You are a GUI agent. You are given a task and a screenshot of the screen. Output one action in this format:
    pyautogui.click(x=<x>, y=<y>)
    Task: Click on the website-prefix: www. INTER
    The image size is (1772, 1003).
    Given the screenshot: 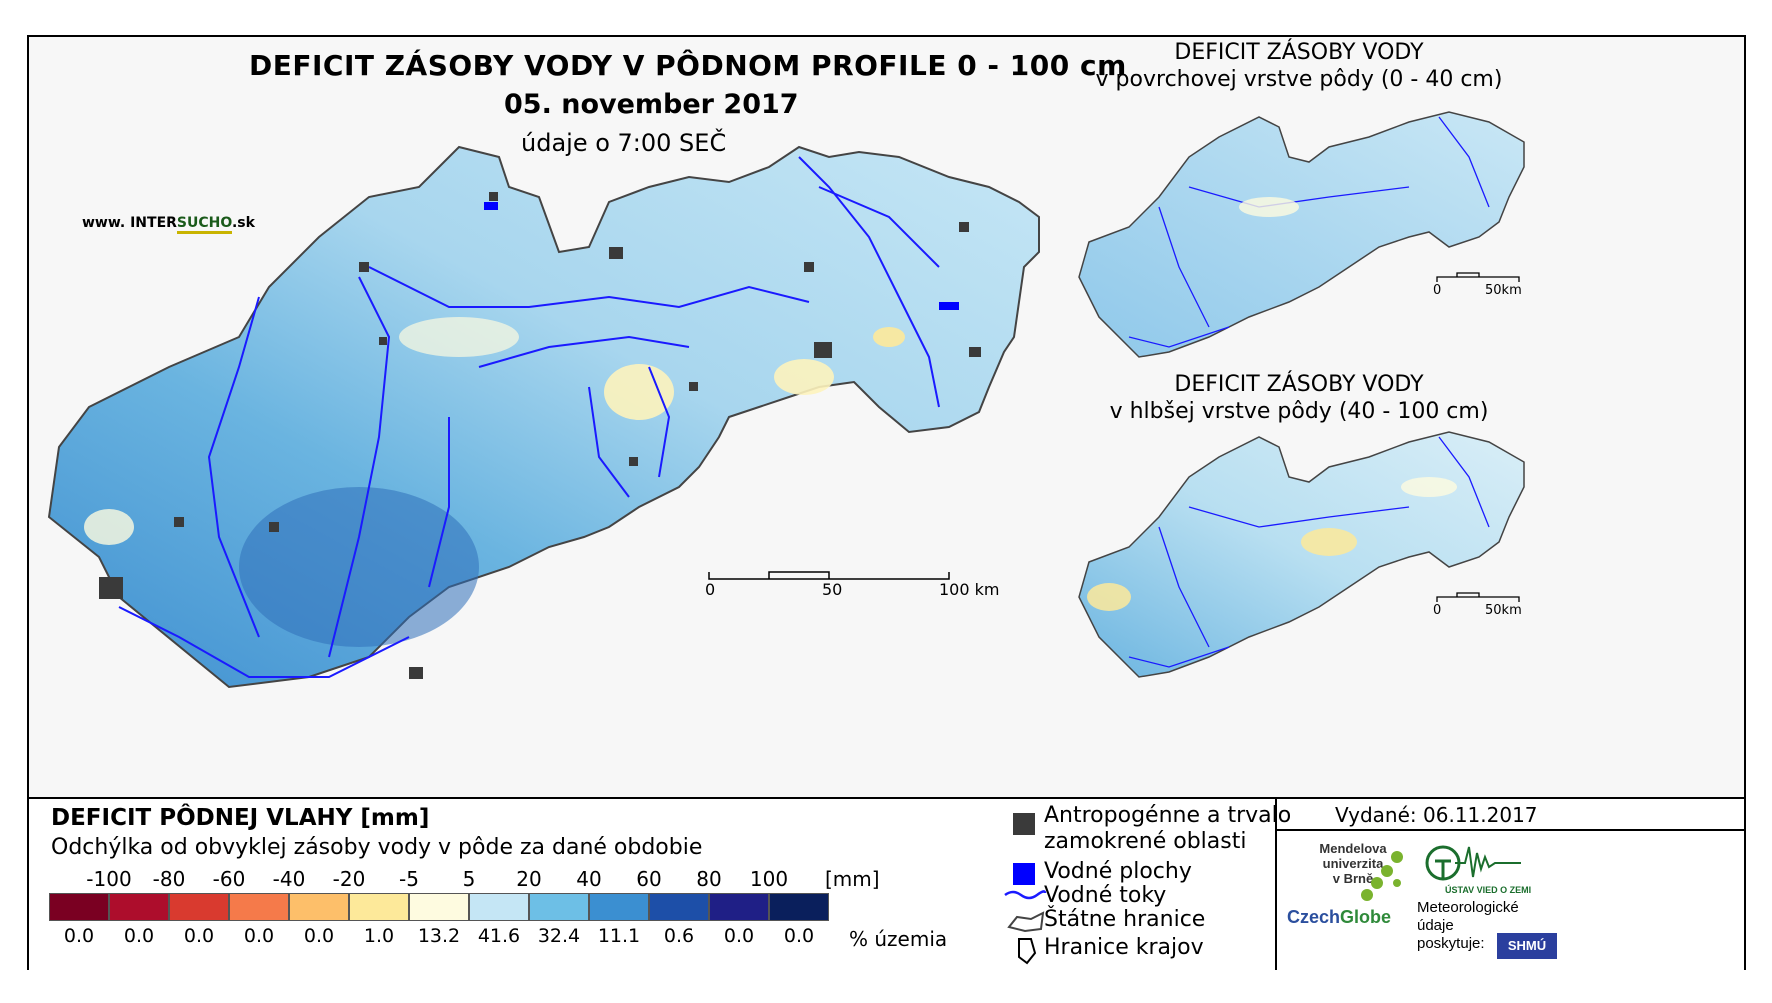 What is the action you would take?
    pyautogui.click(x=129, y=223)
    